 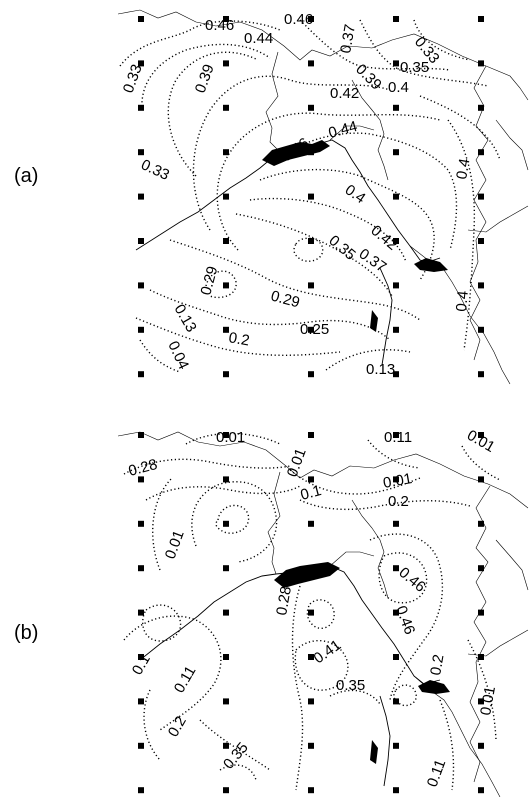 What do you see at coordinates (26, 176) in the screenshot?
I see `panel-label-a: (a)` at bounding box center [26, 176].